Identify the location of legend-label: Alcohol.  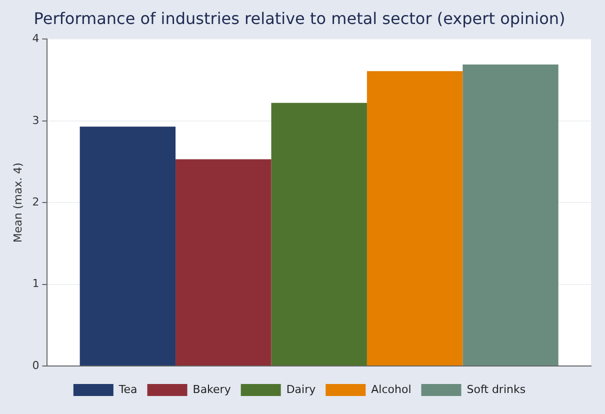
(391, 389).